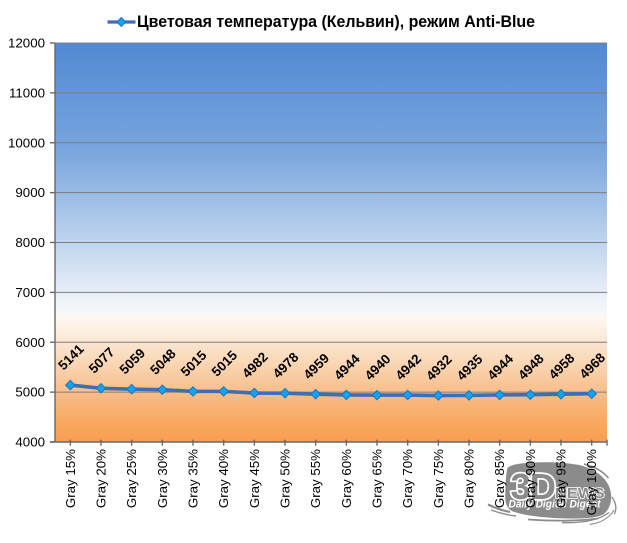  Describe the element at coordinates (223, 478) in the screenshot. I see `svg-text: Gray 40%` at that location.